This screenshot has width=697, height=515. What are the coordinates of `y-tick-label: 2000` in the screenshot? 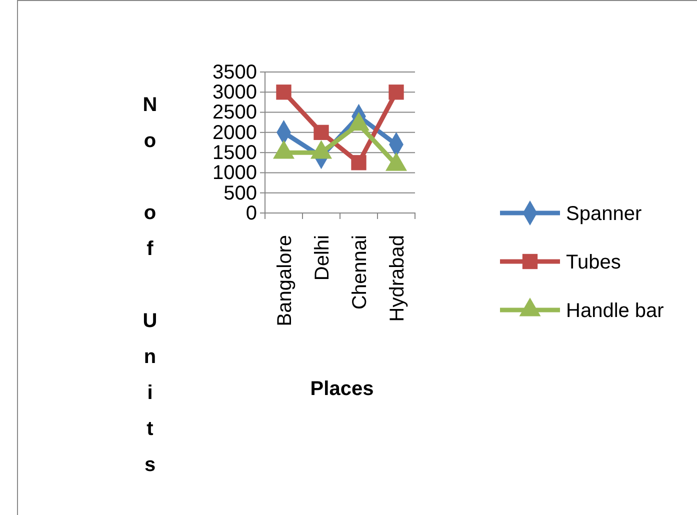 It's located at (234, 133).